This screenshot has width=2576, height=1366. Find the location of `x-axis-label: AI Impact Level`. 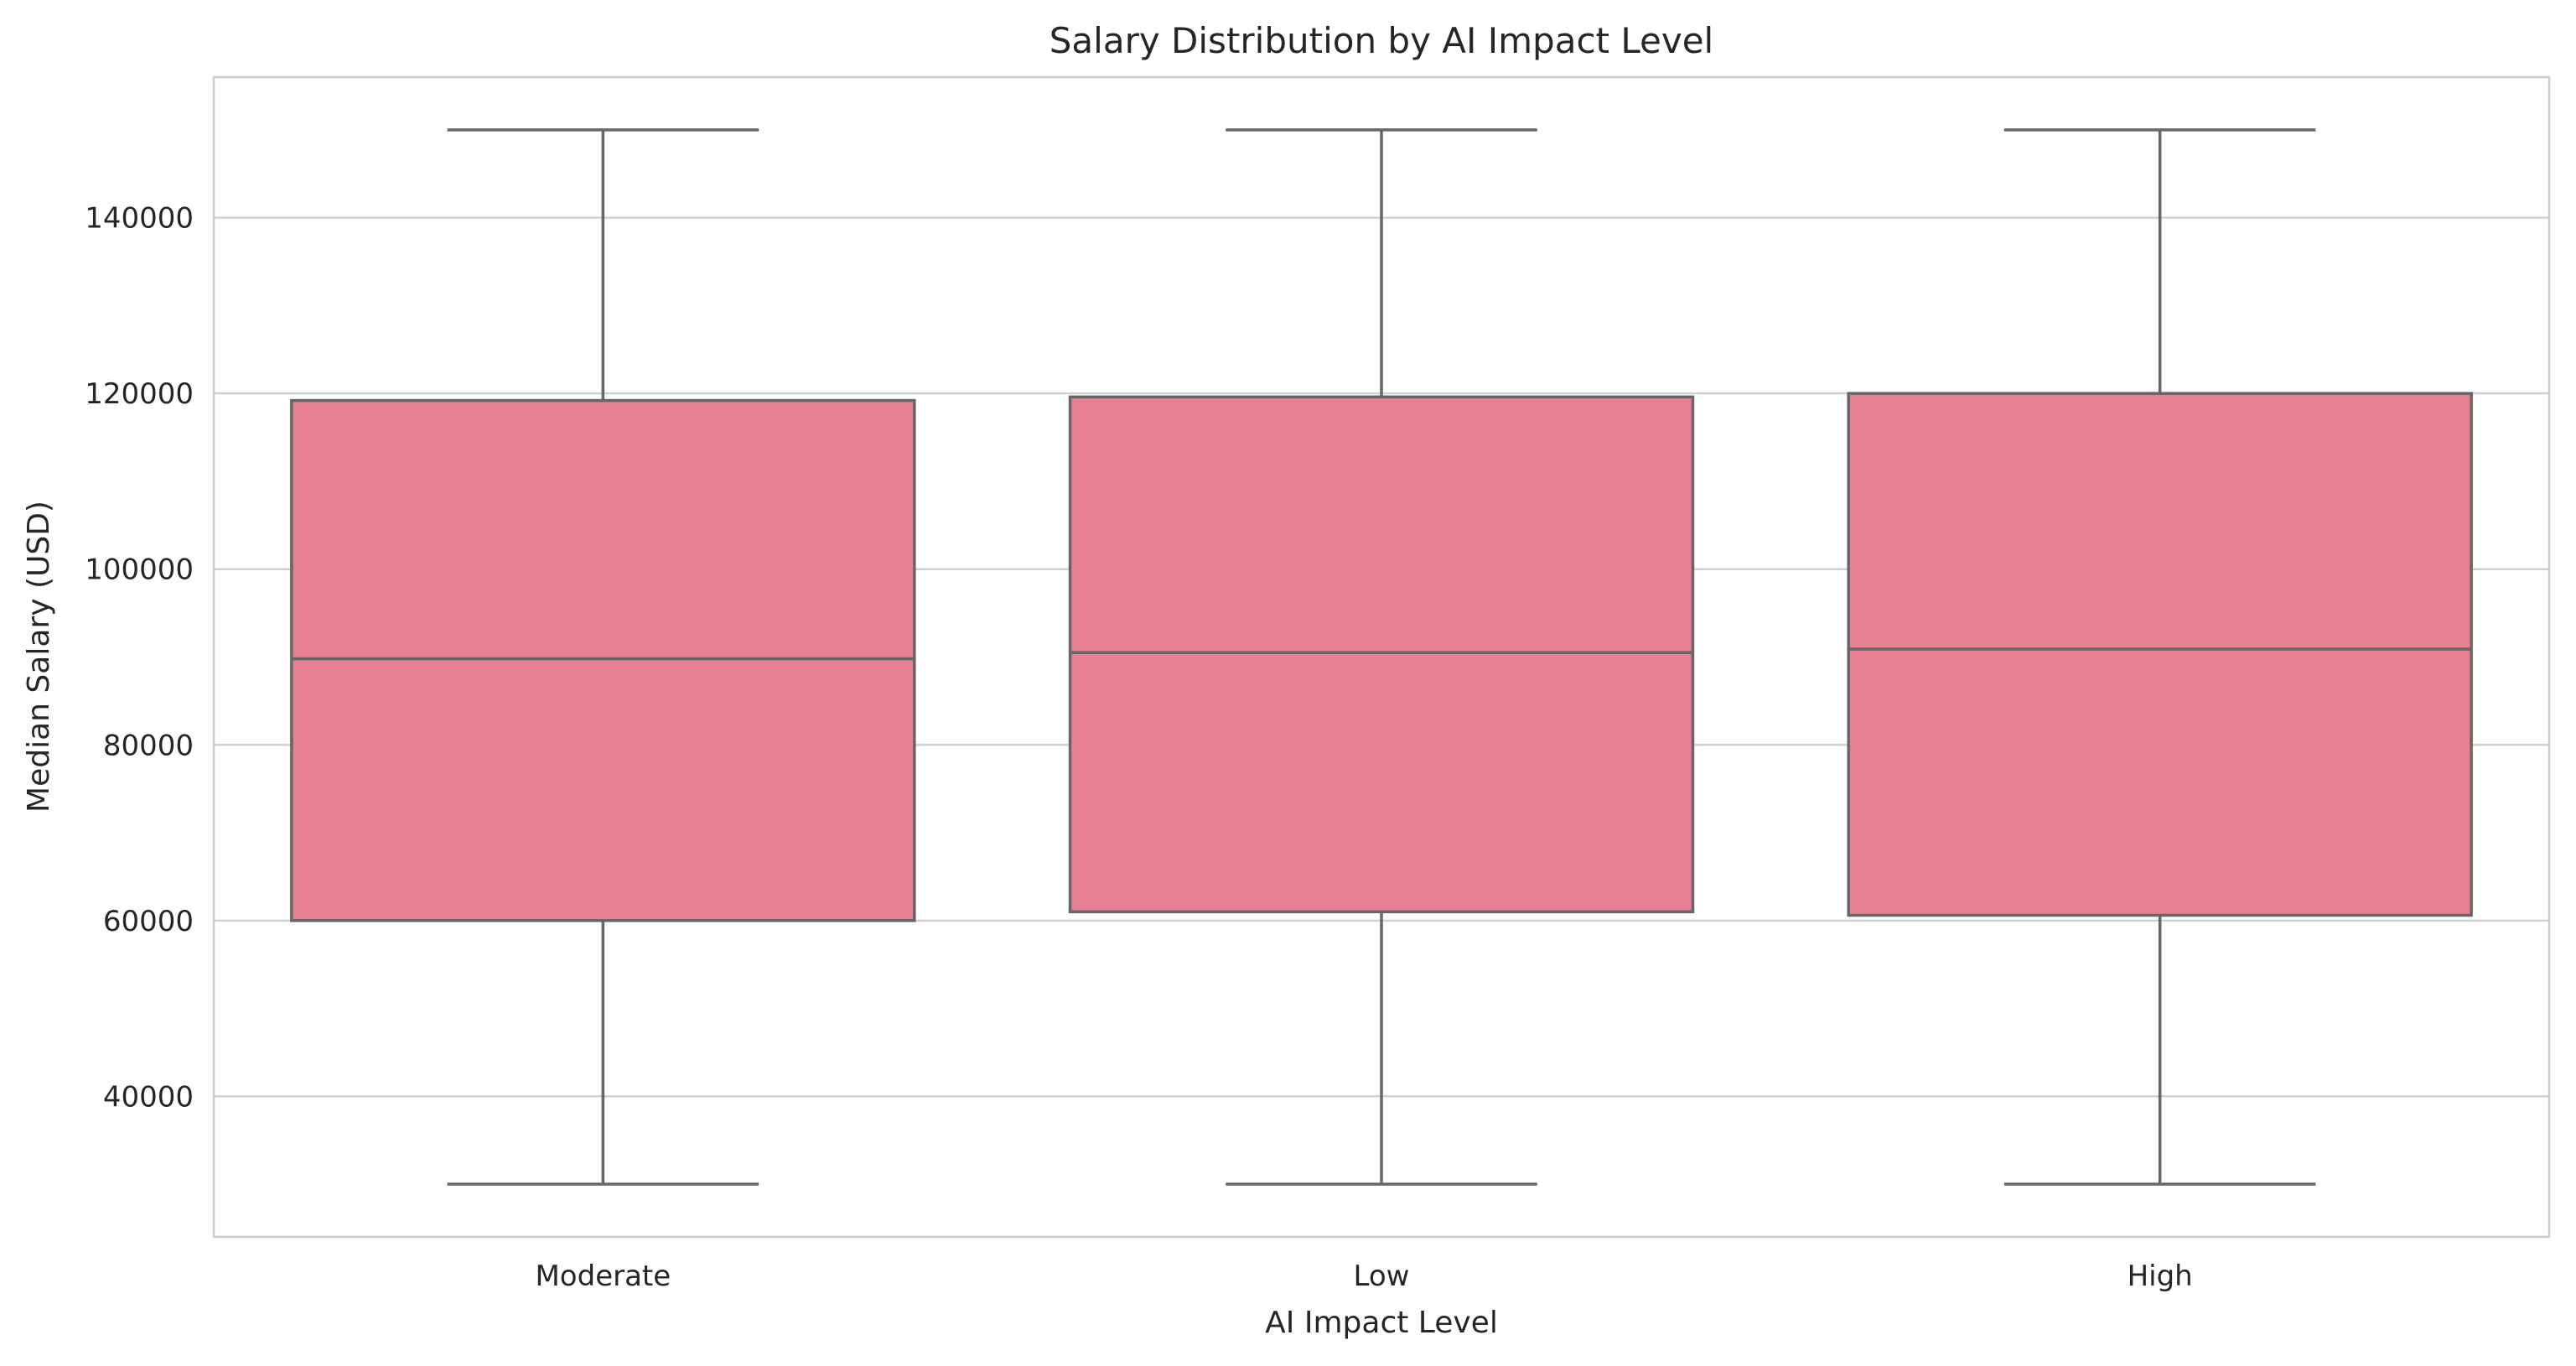

x-axis-label: AI Impact Level is located at coordinates (1381, 1323).